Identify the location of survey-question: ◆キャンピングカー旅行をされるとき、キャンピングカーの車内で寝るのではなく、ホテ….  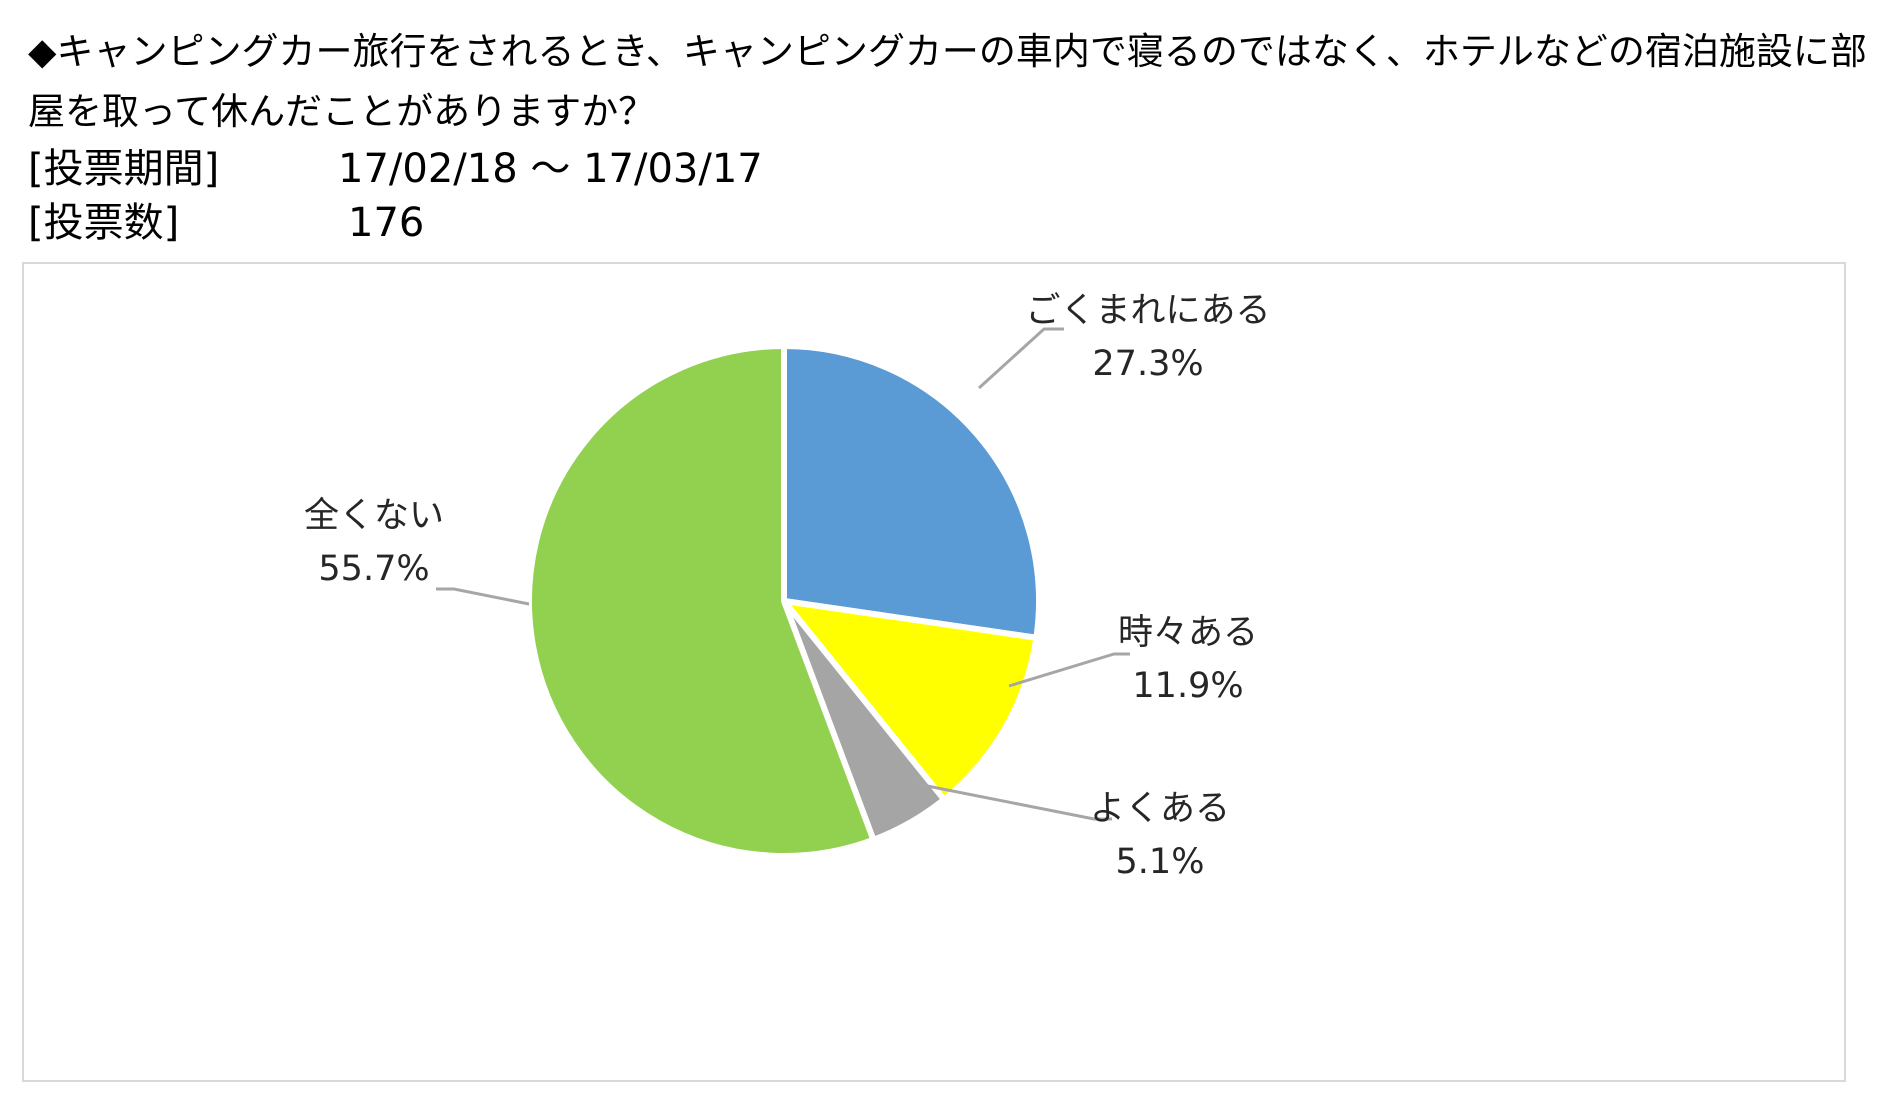
(947, 81).